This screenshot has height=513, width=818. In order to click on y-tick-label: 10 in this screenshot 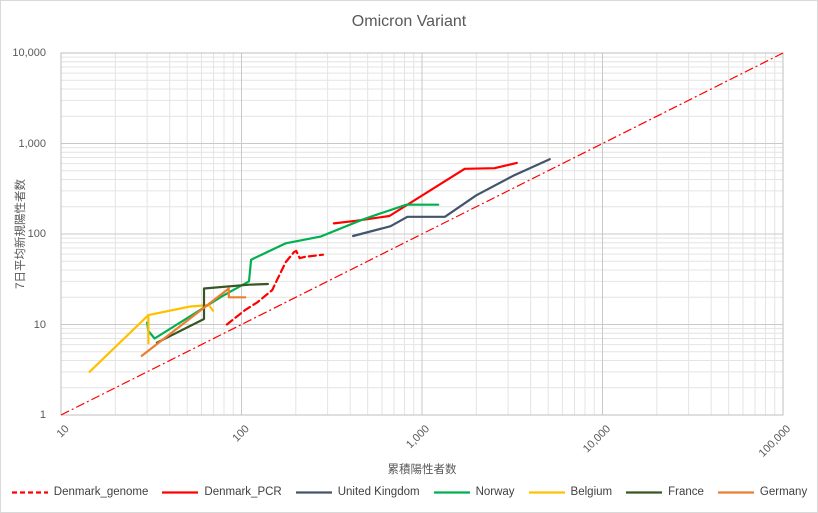, I will do `click(39, 324)`.